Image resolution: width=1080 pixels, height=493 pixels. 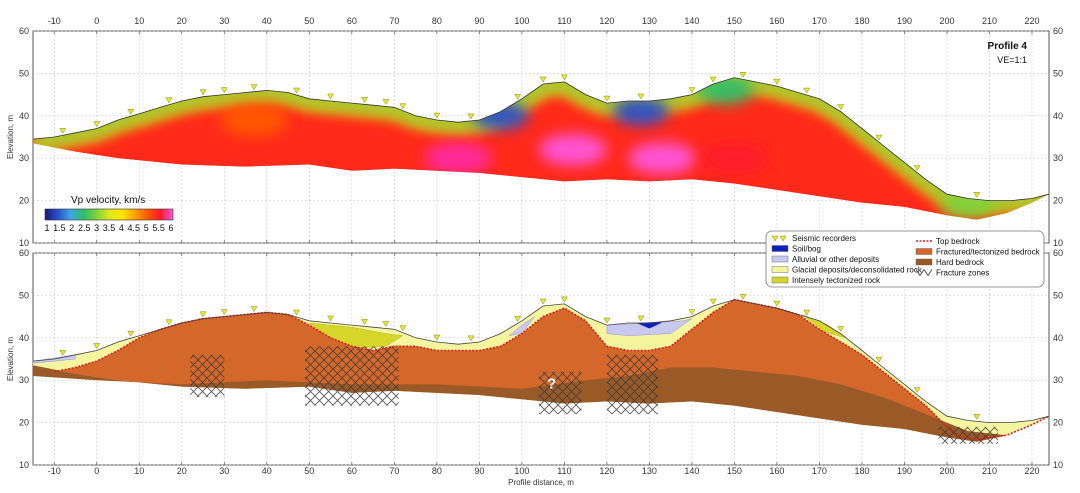 I want to click on legend-label: Intensely tectonized rock, so click(x=836, y=280).